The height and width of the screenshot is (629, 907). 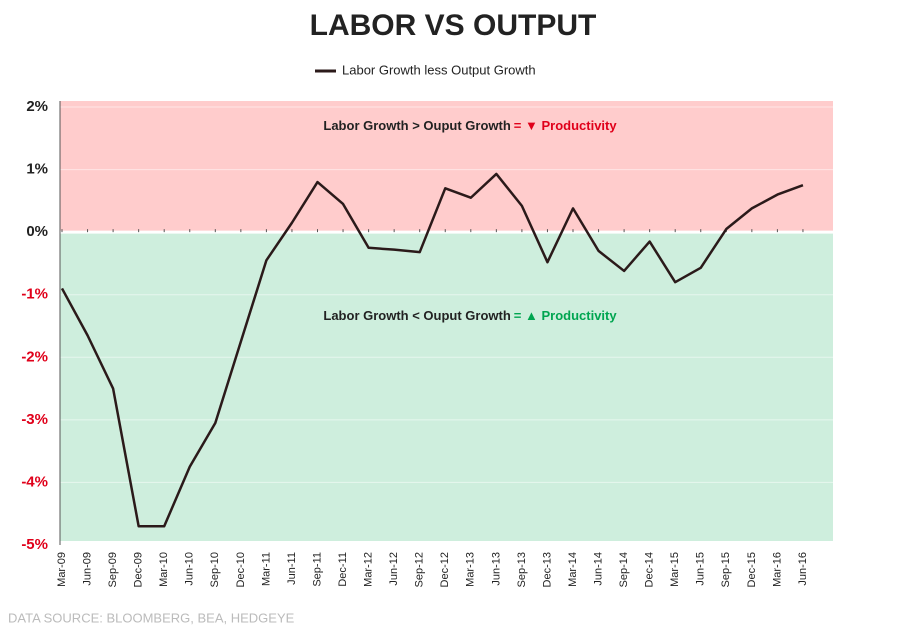 What do you see at coordinates (317, 569) in the screenshot?
I see `x-tick-label: Sep-11` at bounding box center [317, 569].